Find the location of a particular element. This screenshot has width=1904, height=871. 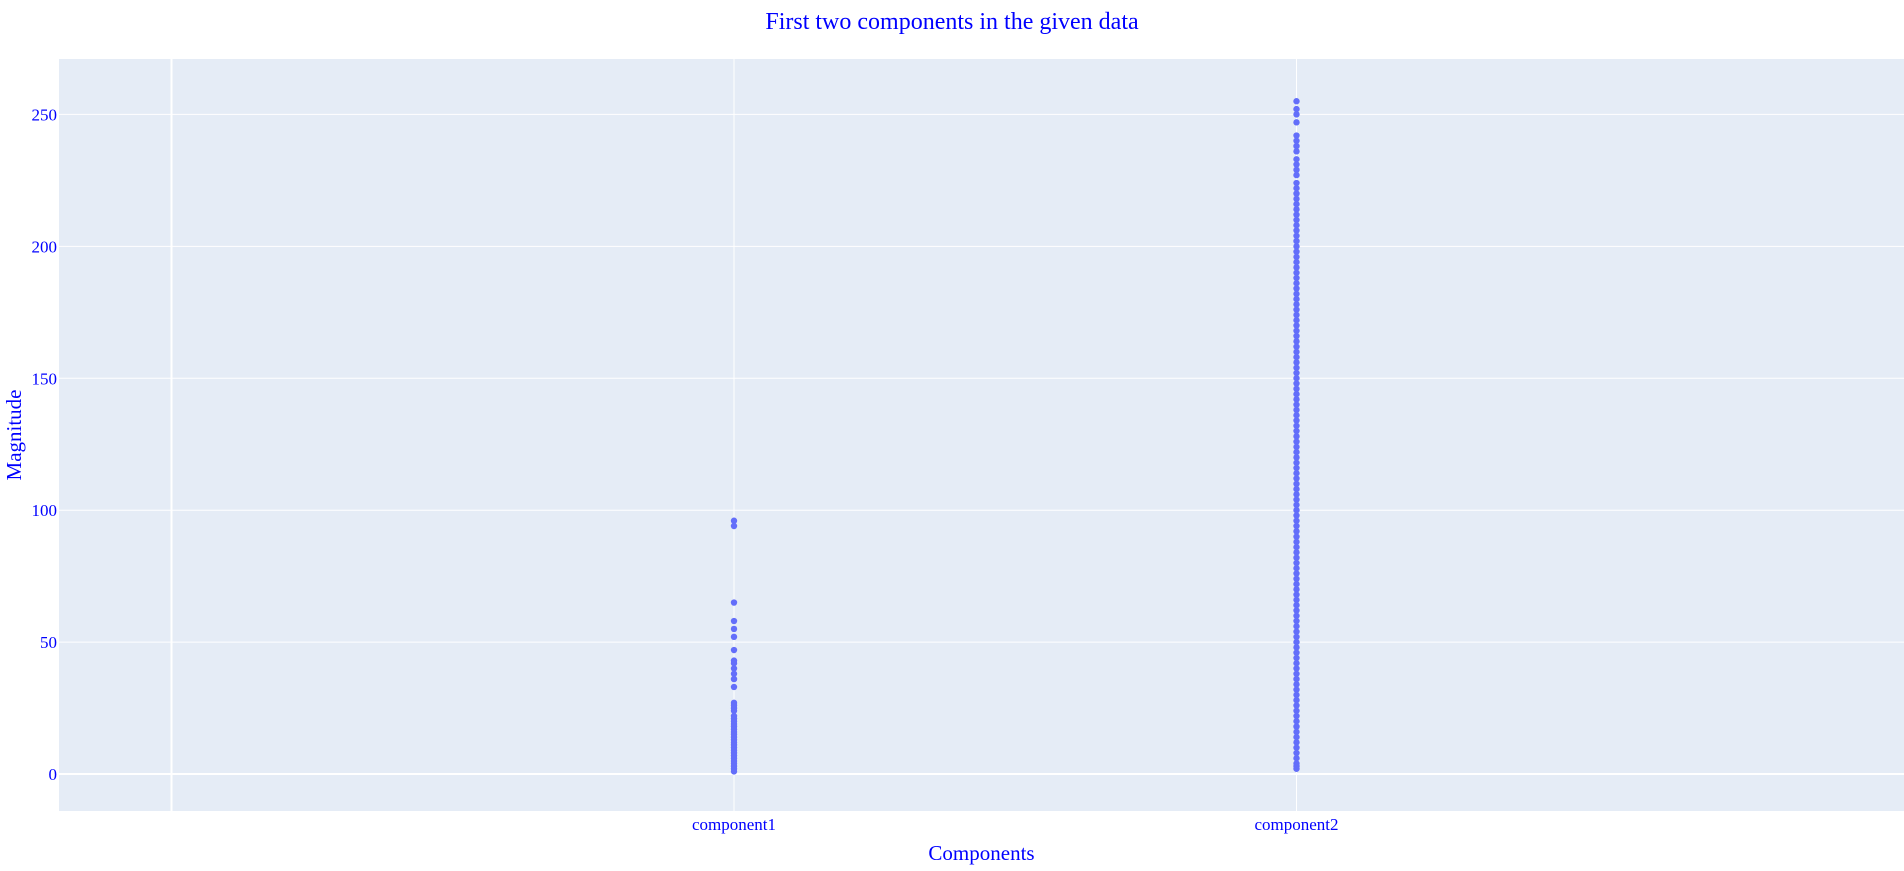

y-tick-label: 50 is located at coordinates (48, 642).